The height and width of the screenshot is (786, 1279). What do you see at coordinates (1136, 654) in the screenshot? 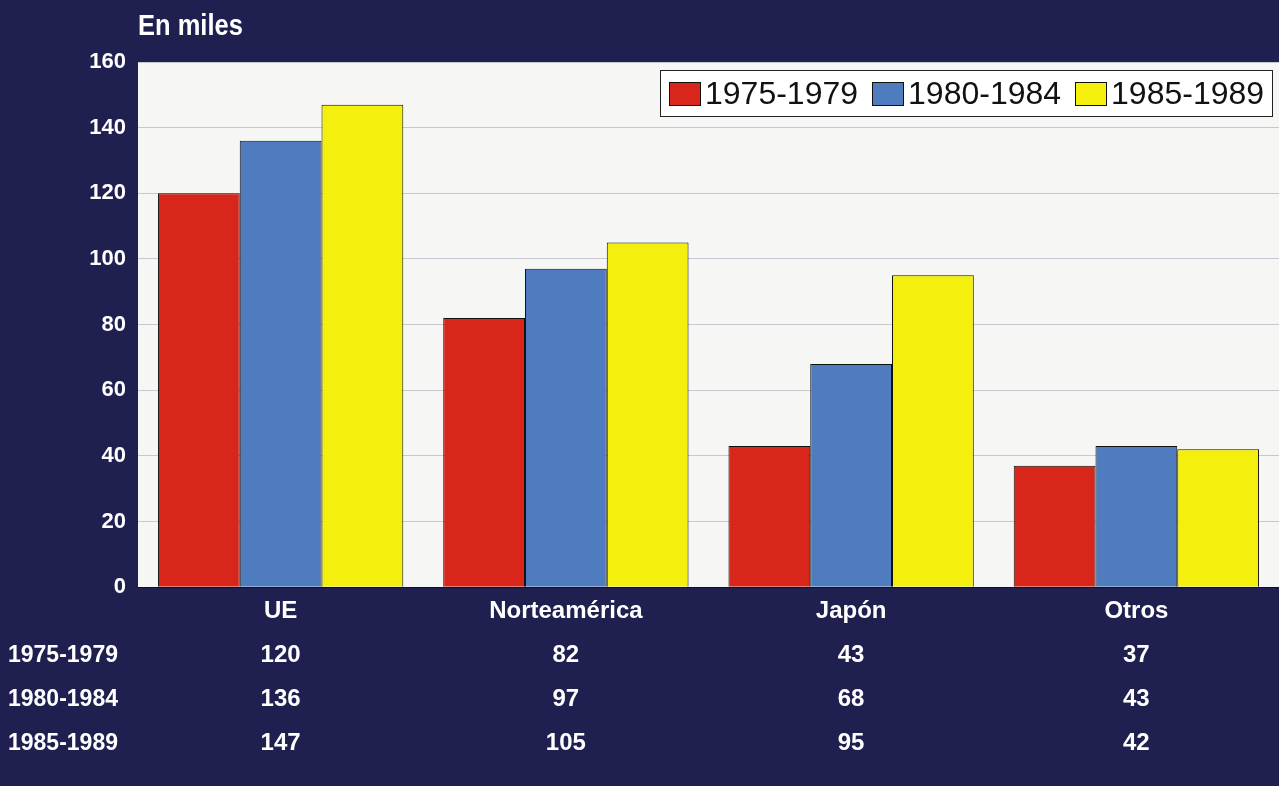
I see `data-label: 37` at bounding box center [1136, 654].